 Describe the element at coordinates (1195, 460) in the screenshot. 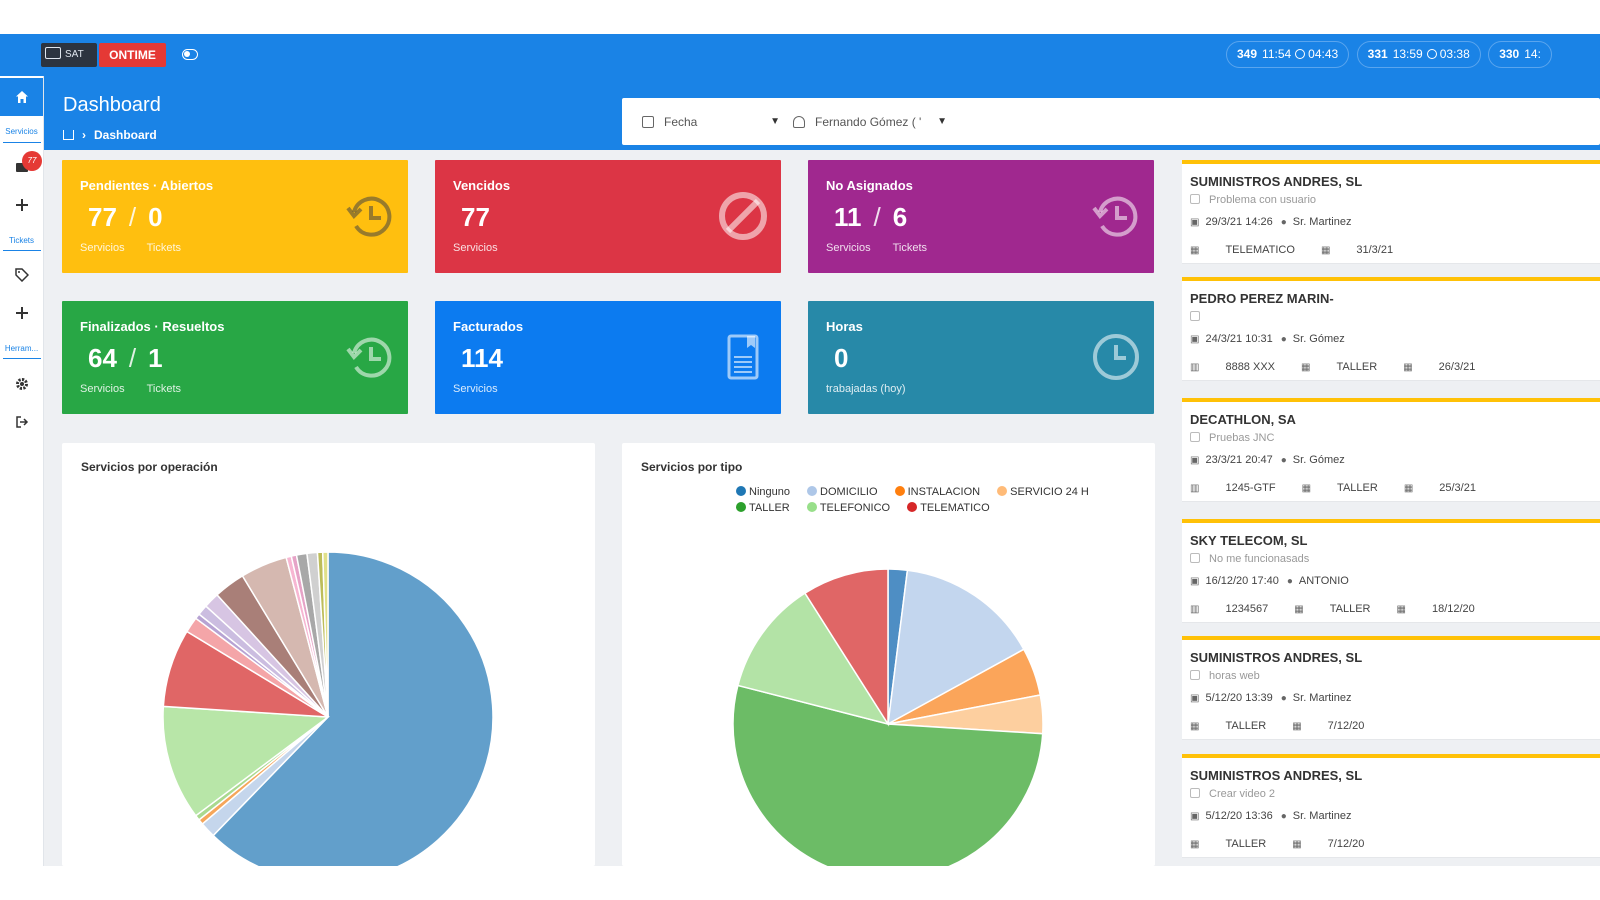

I see `calendar-icon: ▣` at that location.